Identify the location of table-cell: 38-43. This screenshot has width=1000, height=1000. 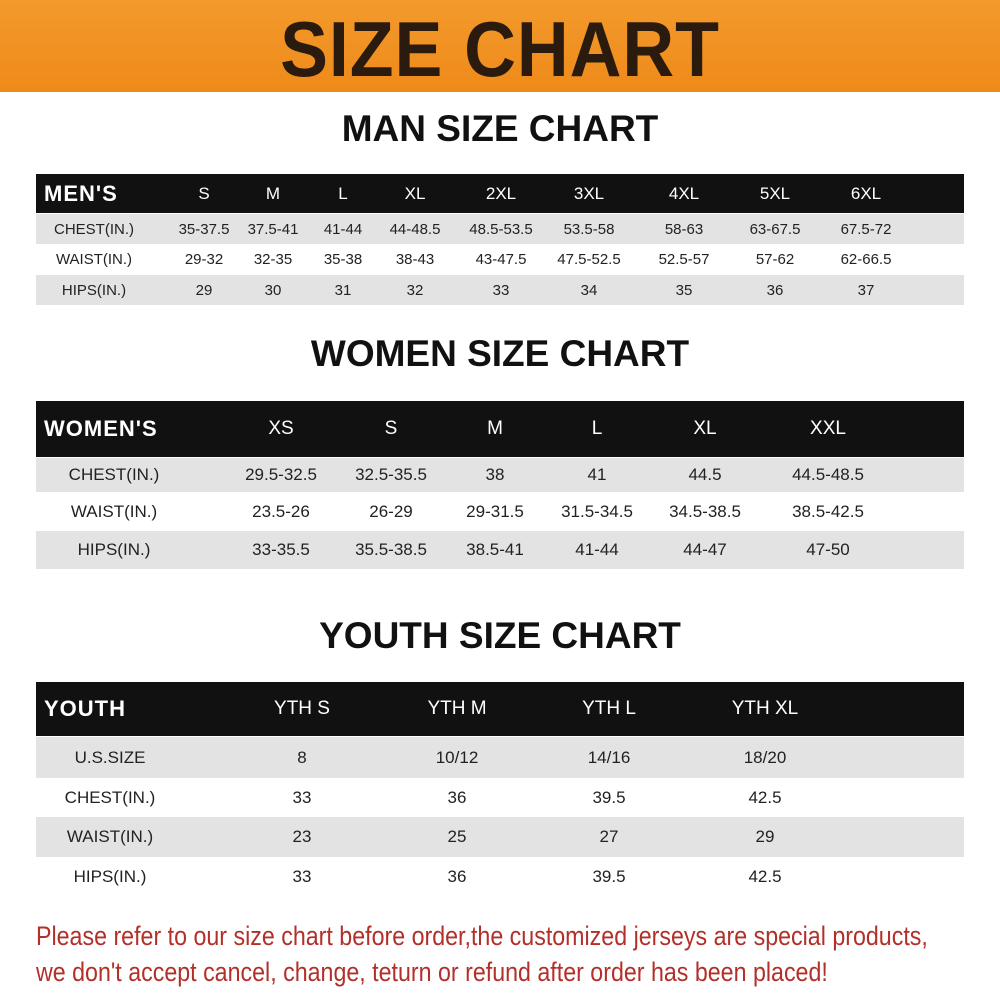
(415, 259).